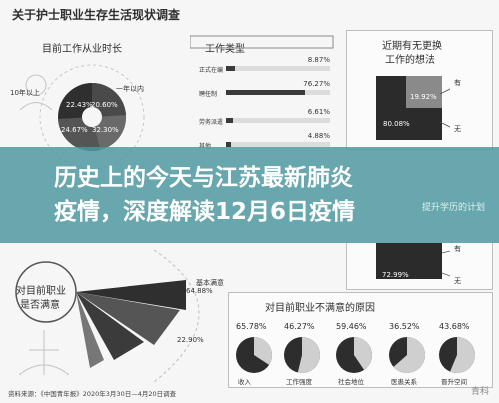 The height and width of the screenshot is (403, 499). Describe the element at coordinates (318, 60) in the screenshot. I see `work-type-bar-value: 8.87%` at that location.